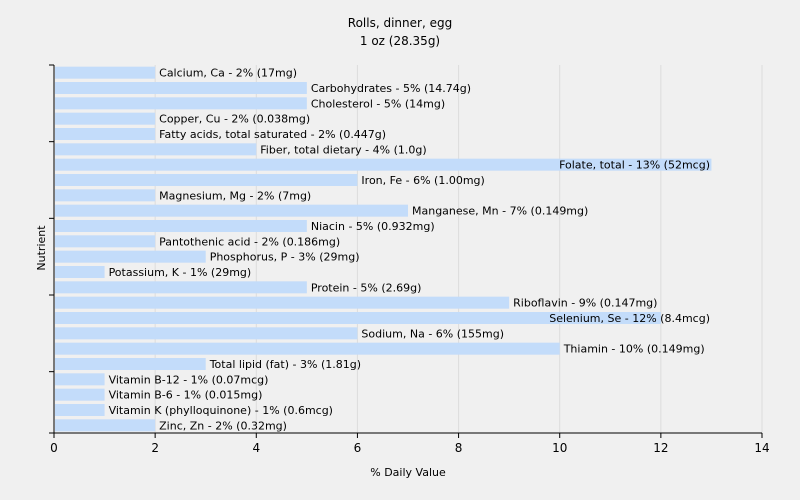 This screenshot has height=500, width=800. I want to click on x-tick-label: 4, so click(256, 448).